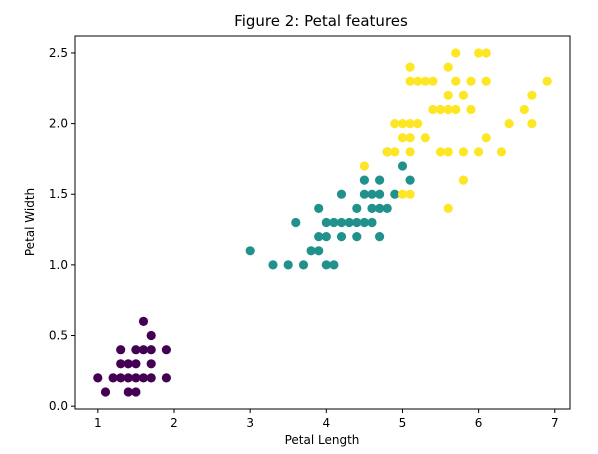 The height and width of the screenshot is (454, 598). Describe the element at coordinates (98, 423) in the screenshot. I see `x-tick-label: 1` at that location.